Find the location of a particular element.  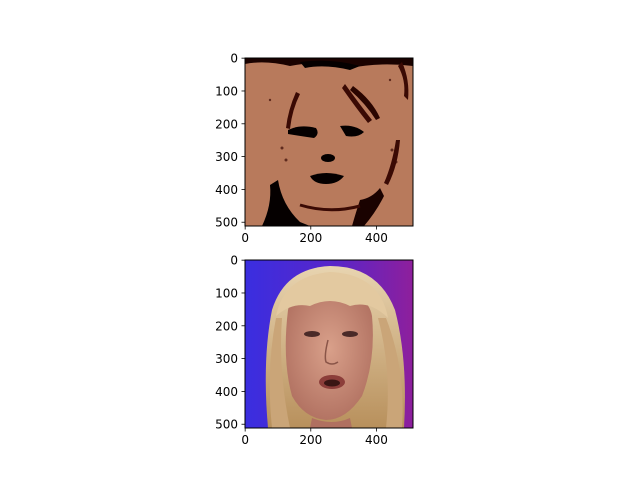

y-tick-label-bottom: 200 is located at coordinates (226, 326).